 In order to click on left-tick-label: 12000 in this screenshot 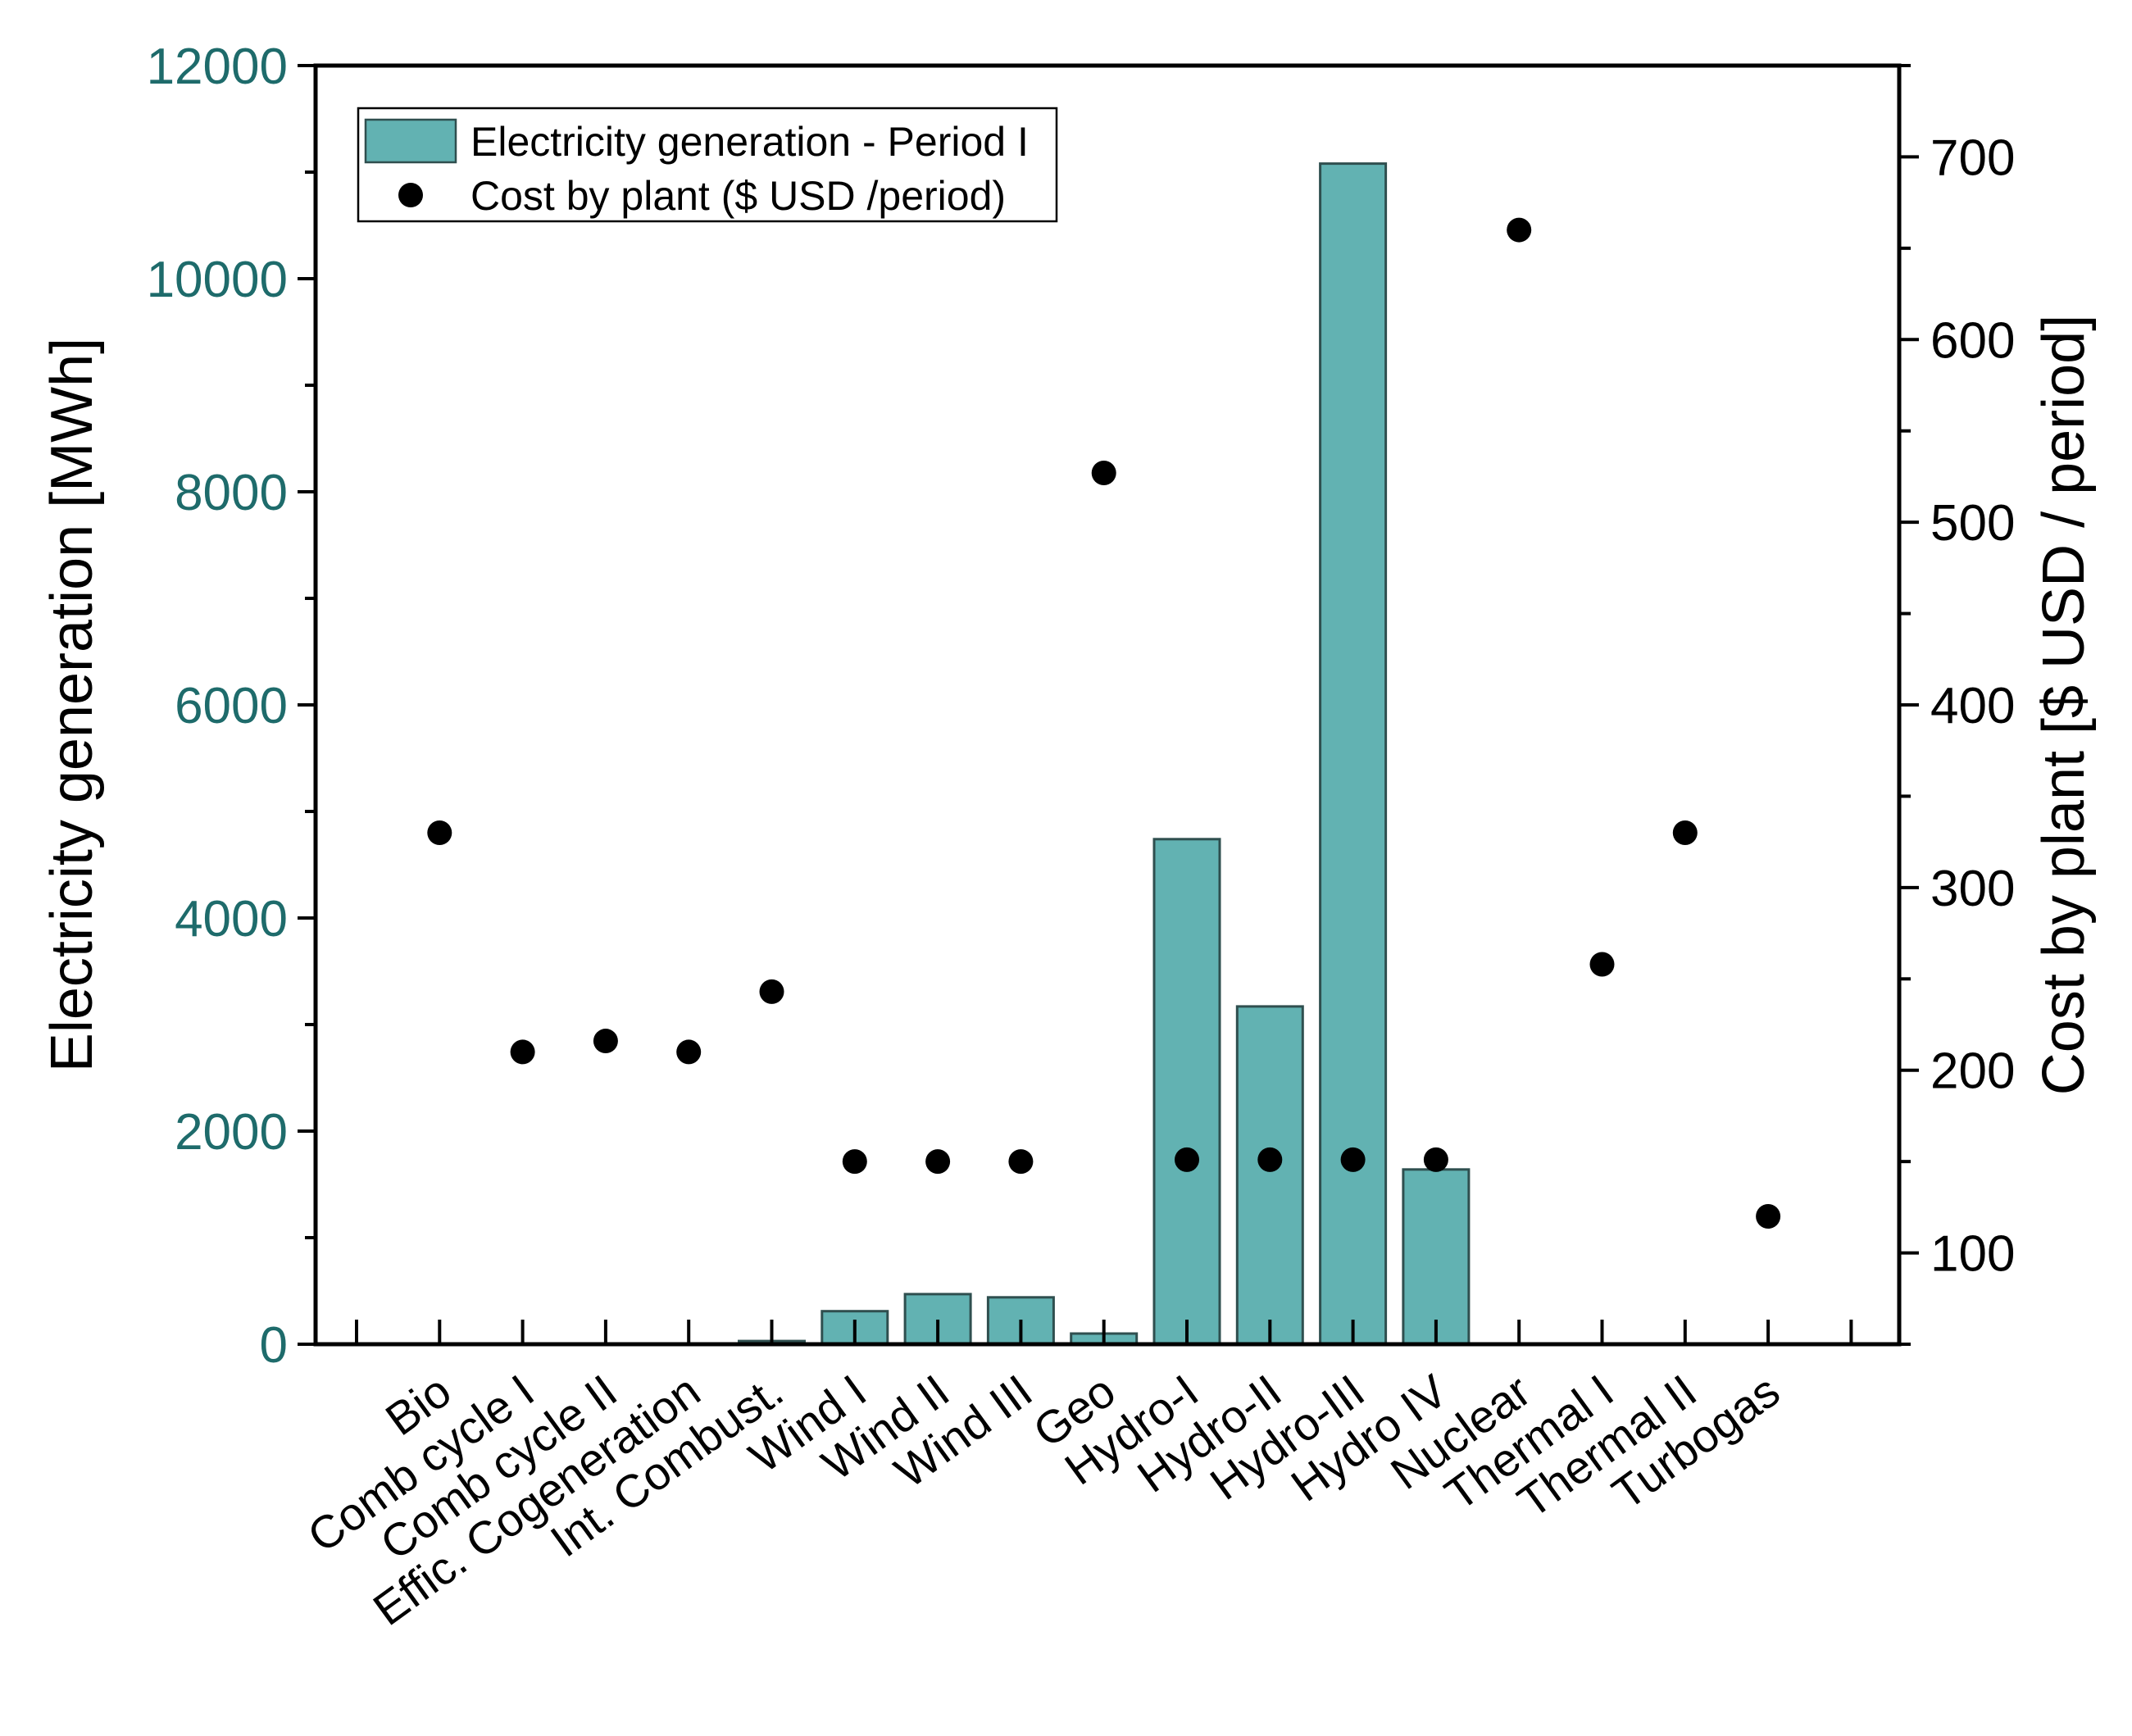, I will do `click(218, 67)`.